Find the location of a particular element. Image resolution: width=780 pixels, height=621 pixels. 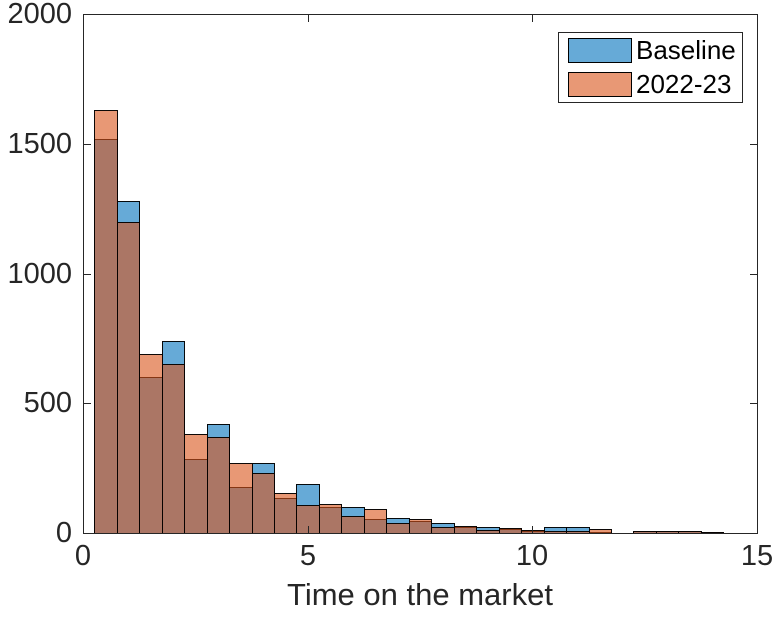

x-axis-tick-label: 10 is located at coordinates (532, 556).